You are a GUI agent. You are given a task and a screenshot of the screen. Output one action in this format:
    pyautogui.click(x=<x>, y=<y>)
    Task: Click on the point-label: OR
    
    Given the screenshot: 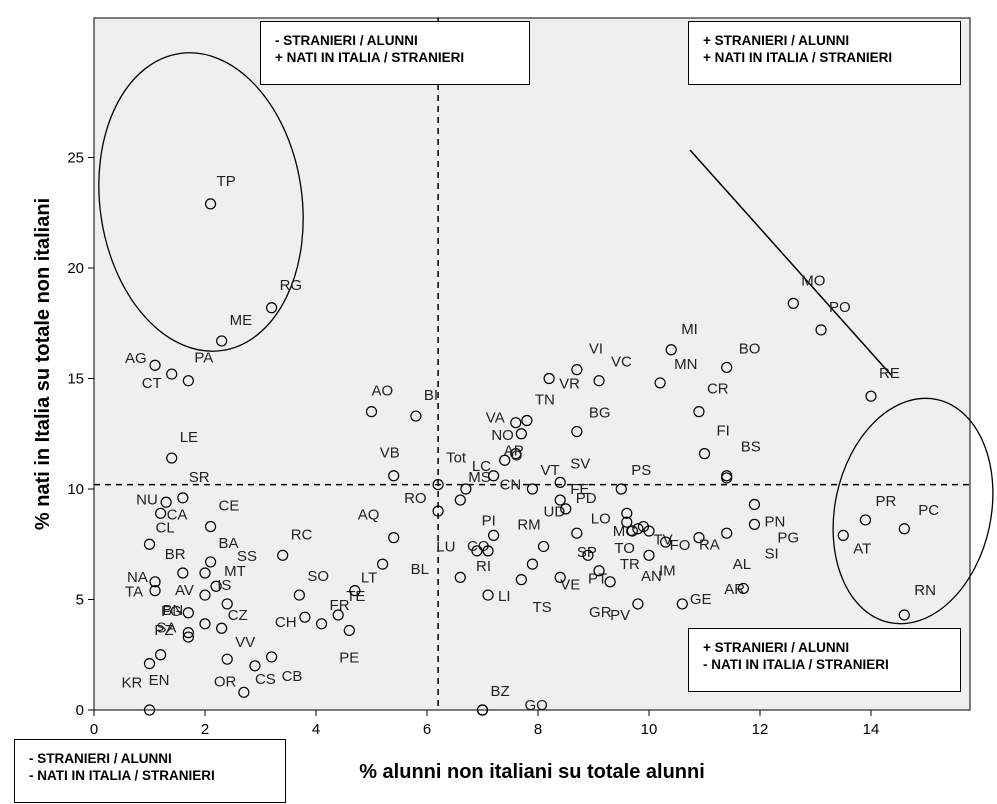 What is the action you would take?
    pyautogui.click(x=225, y=681)
    